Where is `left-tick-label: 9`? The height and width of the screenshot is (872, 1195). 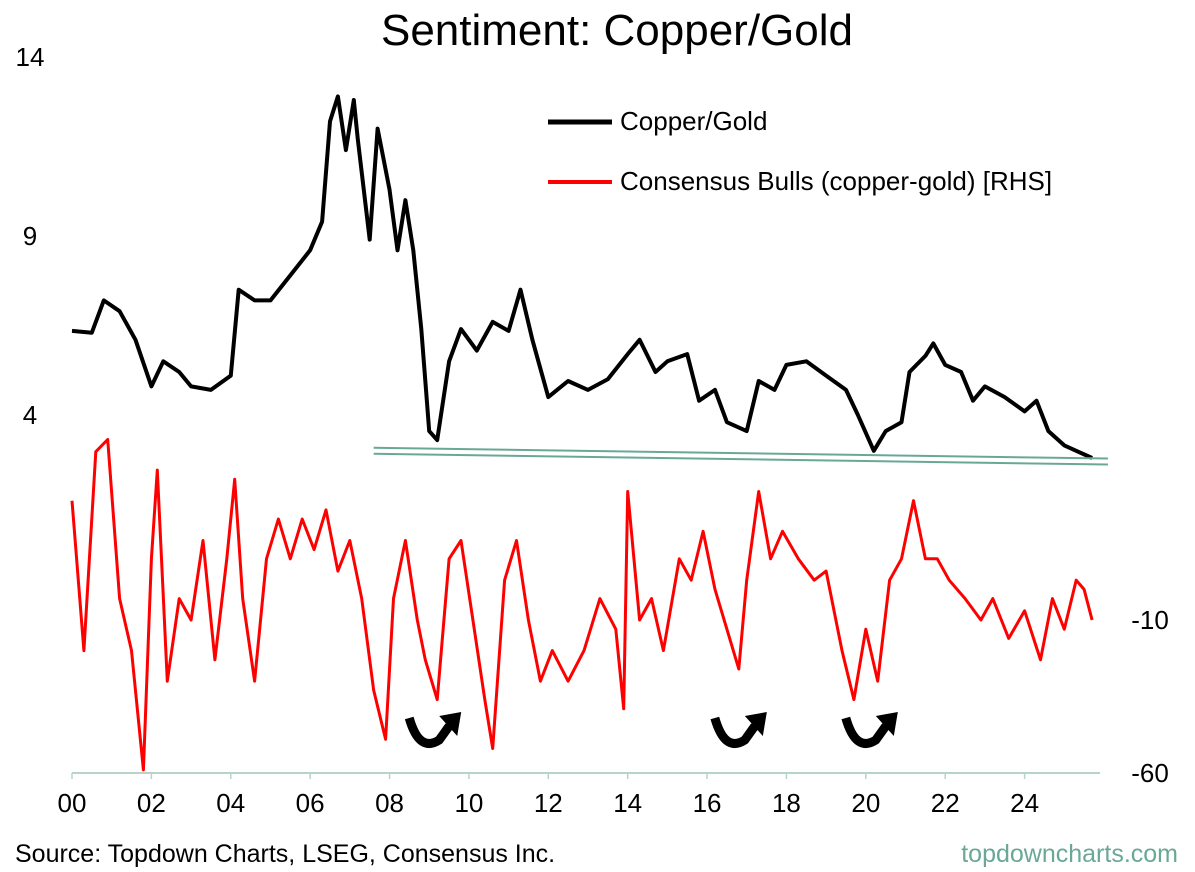 left-tick-label: 9 is located at coordinates (30, 236).